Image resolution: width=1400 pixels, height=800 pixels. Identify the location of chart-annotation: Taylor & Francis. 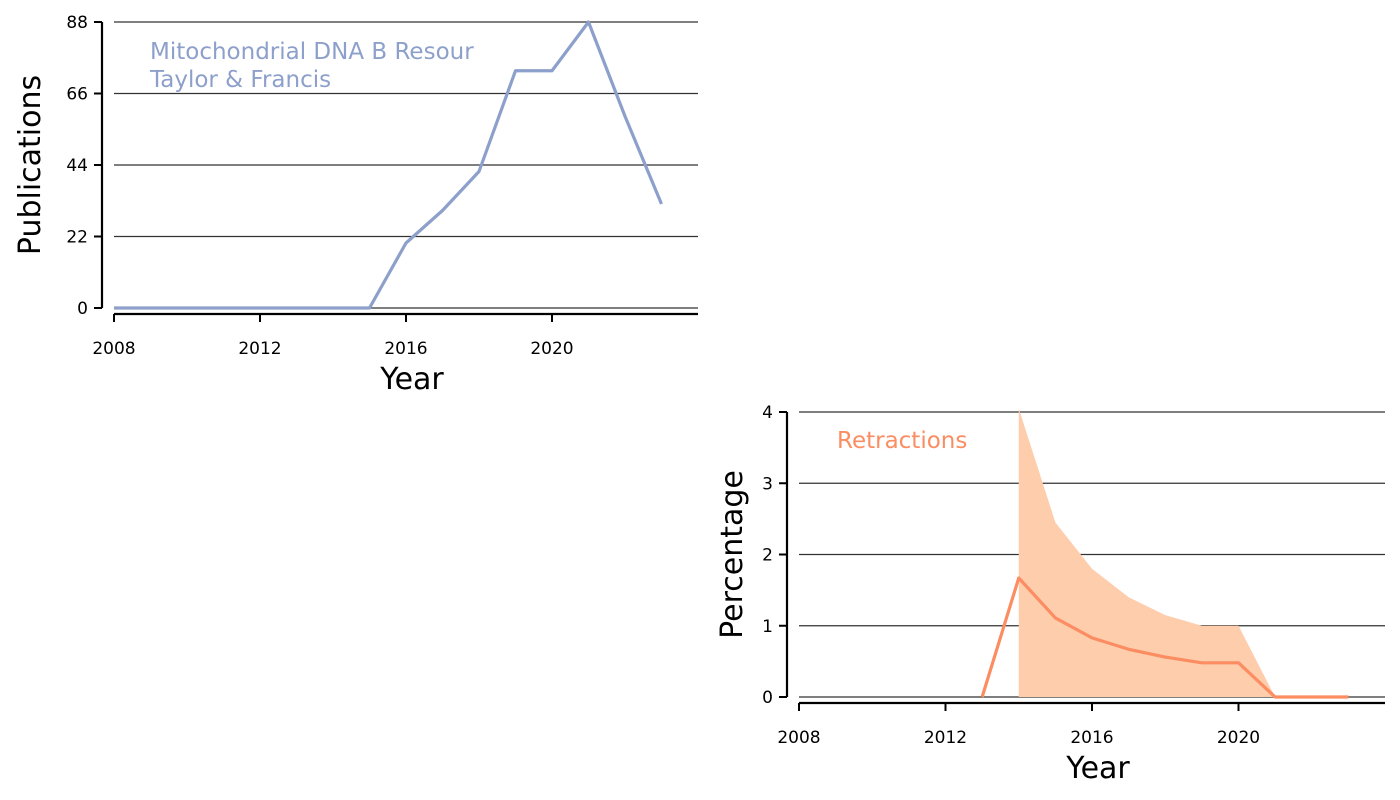
(240, 80).